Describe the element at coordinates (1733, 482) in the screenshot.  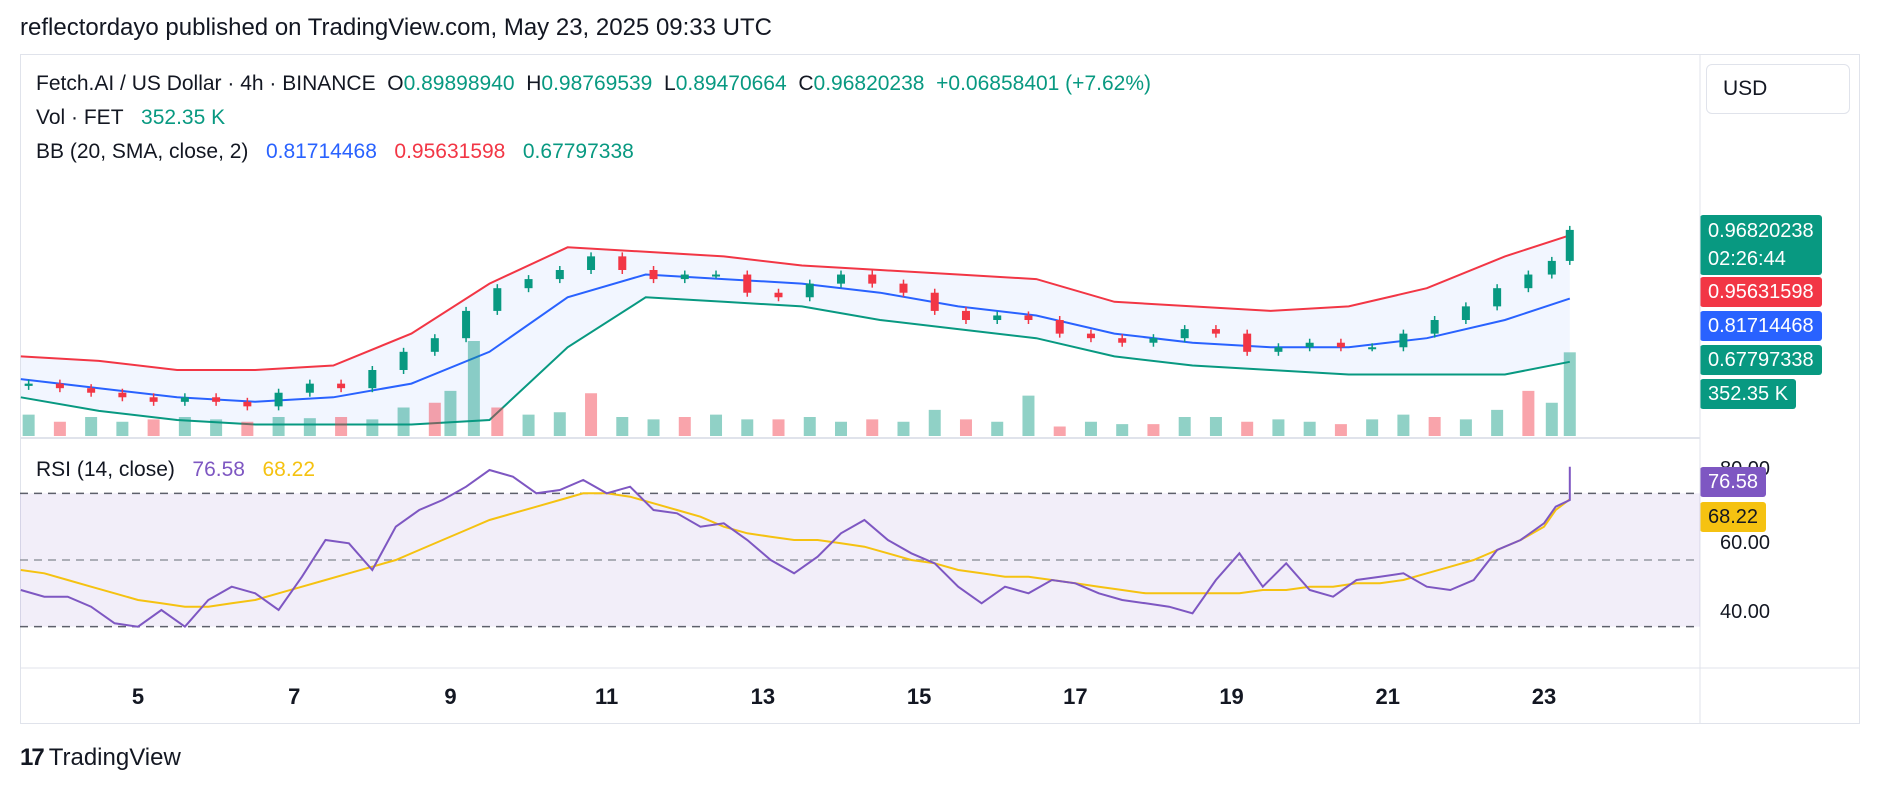
I see `rsi-value-tag: 76.58` at that location.